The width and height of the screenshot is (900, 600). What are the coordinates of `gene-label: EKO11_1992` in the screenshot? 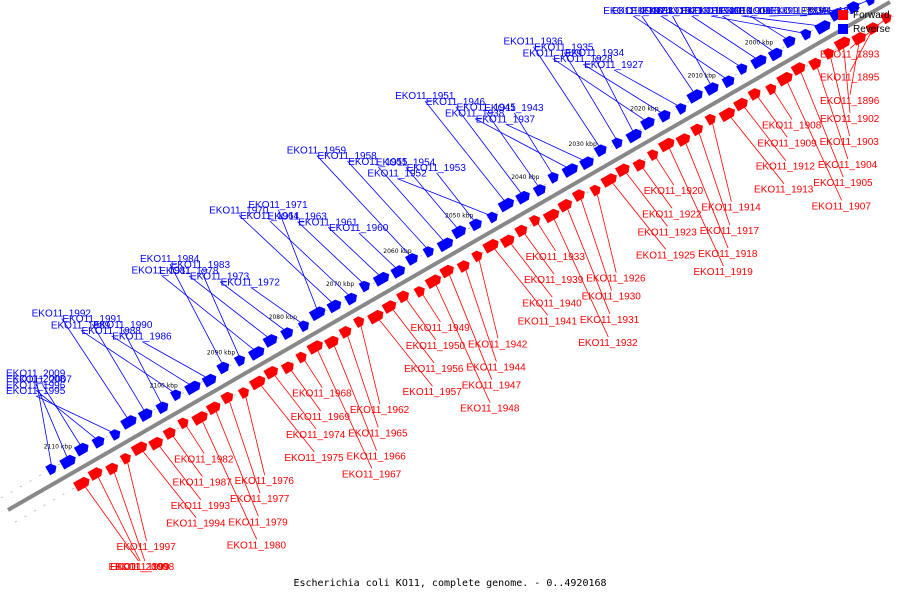 It's located at (62, 313).